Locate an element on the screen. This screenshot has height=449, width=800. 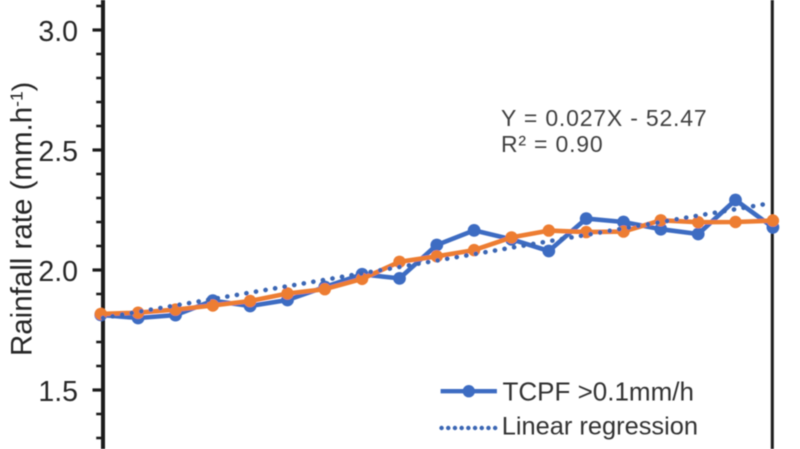
svg-text: 3.0 is located at coordinates (58, 32).